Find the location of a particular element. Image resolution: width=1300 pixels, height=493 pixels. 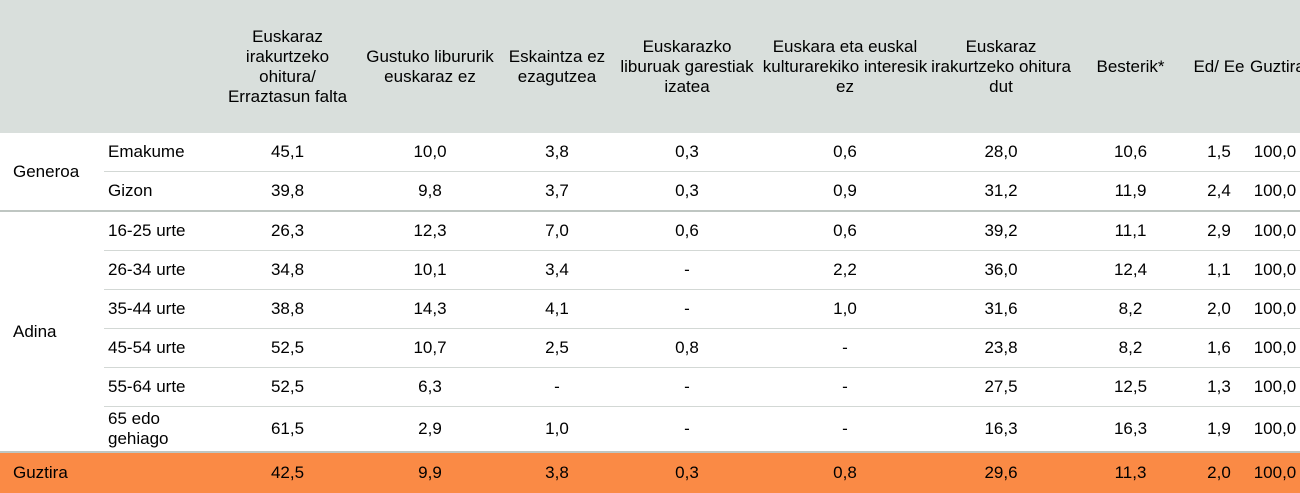

value-cell: 2,4 is located at coordinates (1219, 191).